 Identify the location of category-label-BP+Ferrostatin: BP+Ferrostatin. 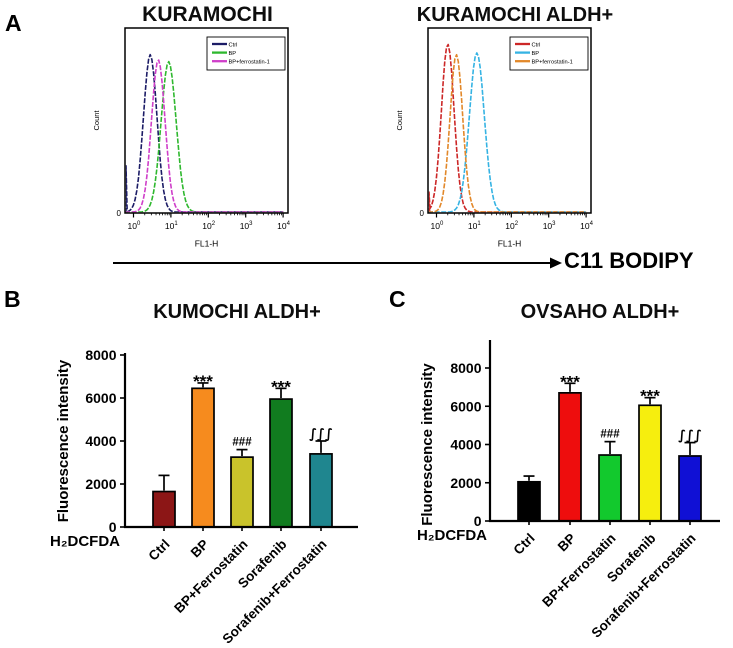
(578, 570).